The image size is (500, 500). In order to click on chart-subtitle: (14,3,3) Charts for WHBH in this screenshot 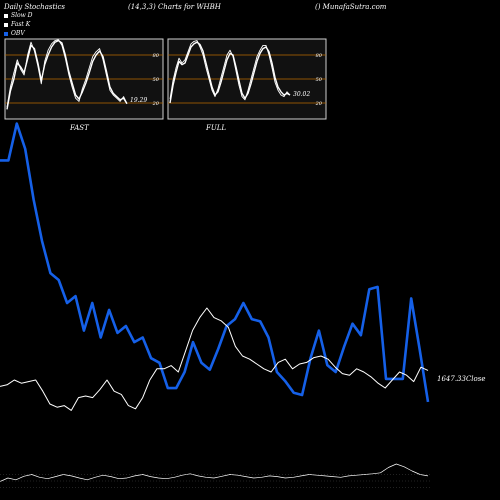, I will do `click(174, 7)`.